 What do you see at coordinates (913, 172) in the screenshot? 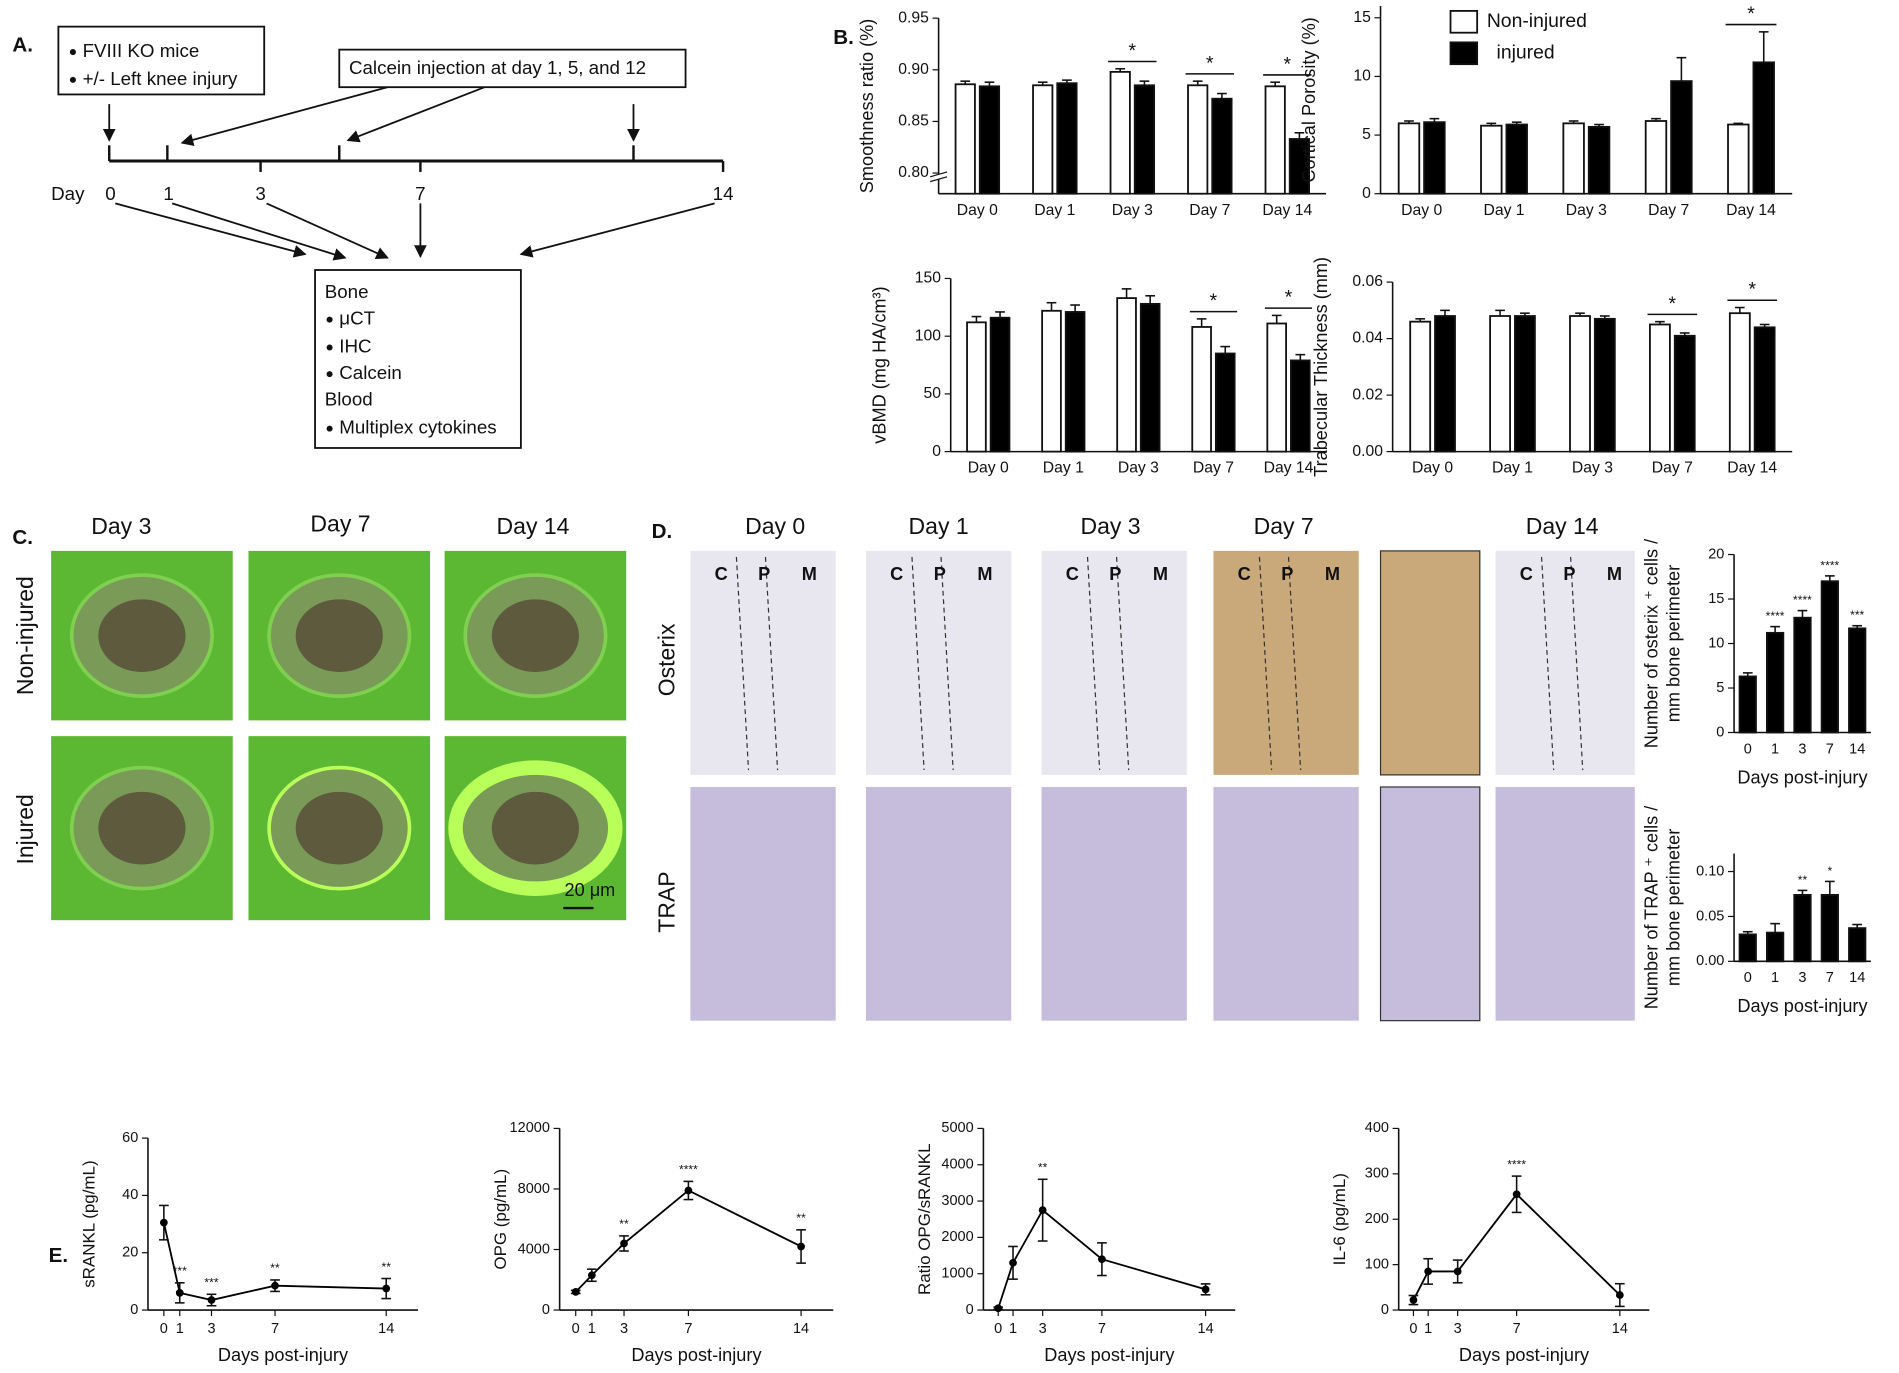
I see `y-tick-label: 0.80` at bounding box center [913, 172].